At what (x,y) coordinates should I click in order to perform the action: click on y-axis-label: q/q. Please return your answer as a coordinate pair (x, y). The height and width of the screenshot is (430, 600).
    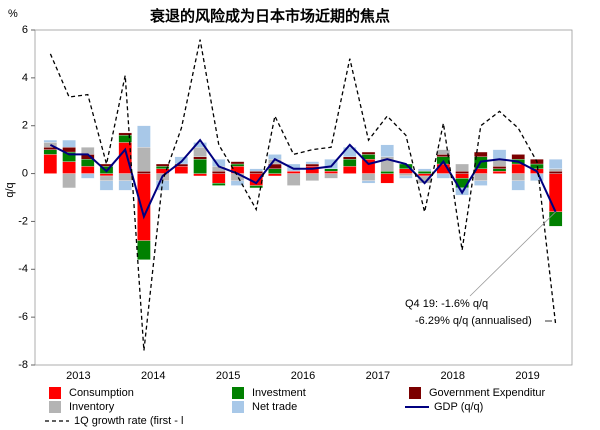
    Looking at the image, I should click on (10, 189).